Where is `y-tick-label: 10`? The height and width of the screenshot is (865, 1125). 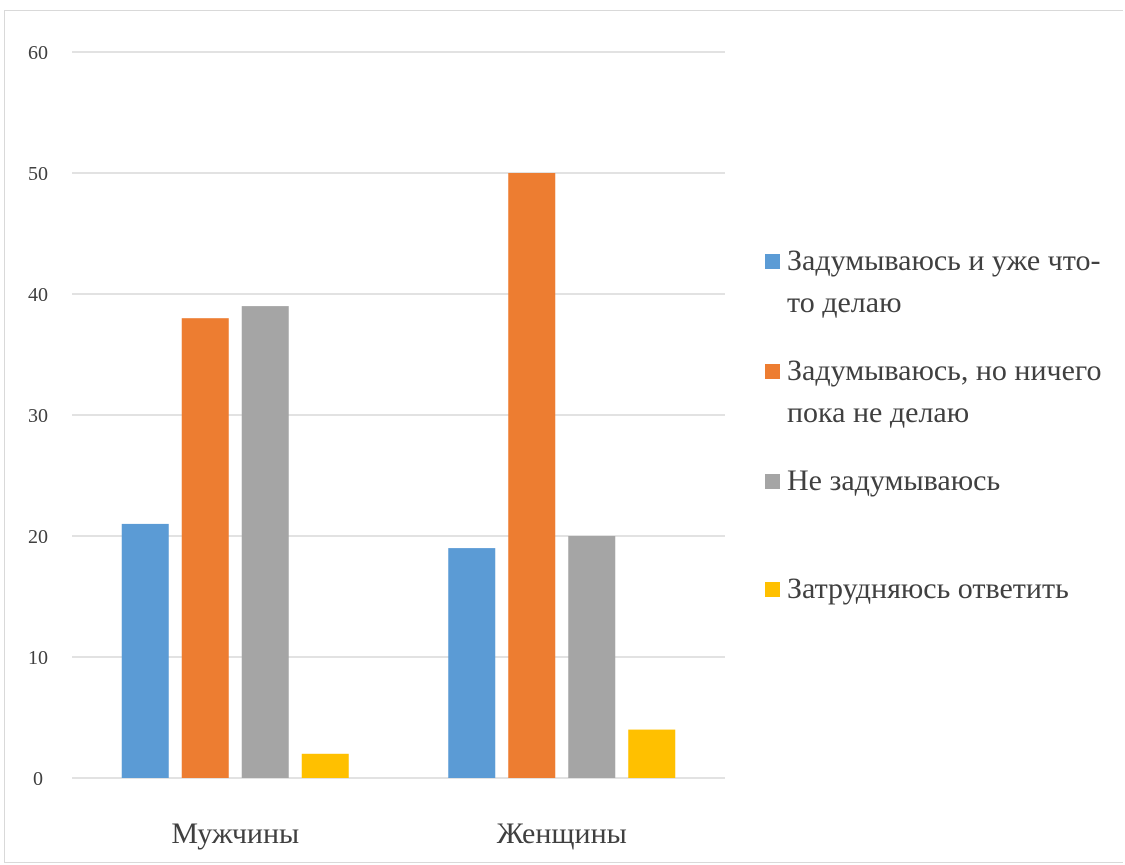 y-tick-label: 10 is located at coordinates (38, 658).